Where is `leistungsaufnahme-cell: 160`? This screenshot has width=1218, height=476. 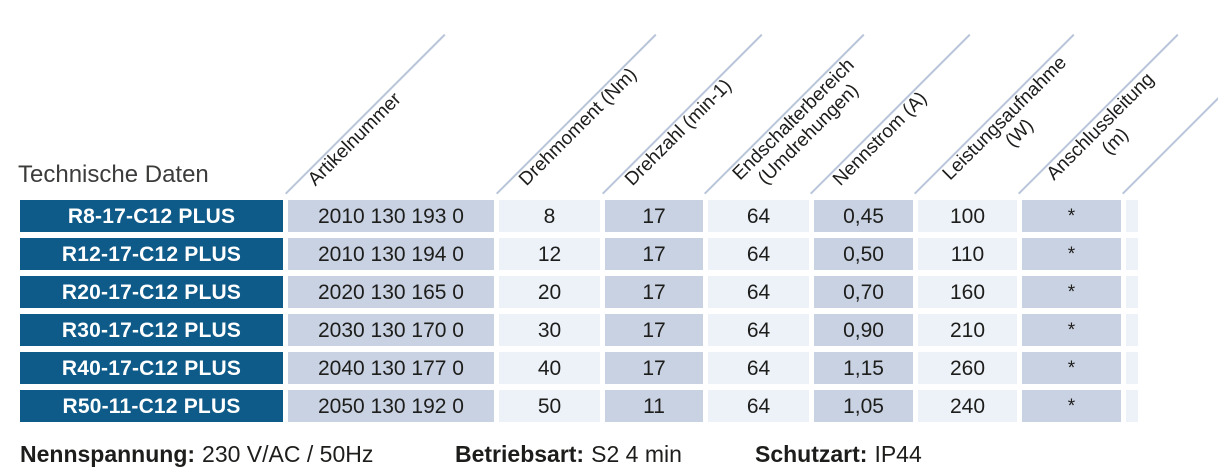 leistungsaufnahme-cell: 160 is located at coordinates (967, 292).